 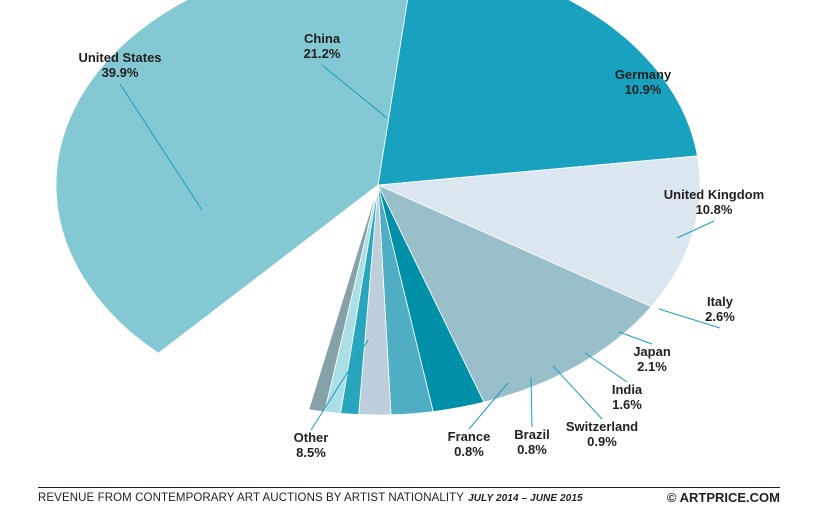 What do you see at coordinates (537, 93) in the screenshot?
I see `pie-slice-china` at bounding box center [537, 93].